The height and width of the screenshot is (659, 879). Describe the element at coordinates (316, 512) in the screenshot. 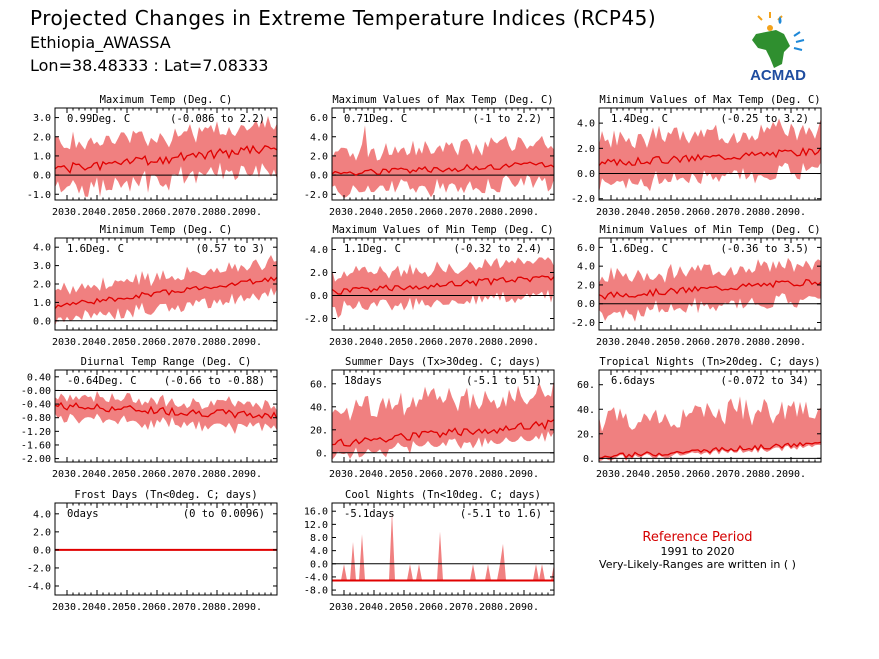

I see `y-tick-label: 16.0` at that location.